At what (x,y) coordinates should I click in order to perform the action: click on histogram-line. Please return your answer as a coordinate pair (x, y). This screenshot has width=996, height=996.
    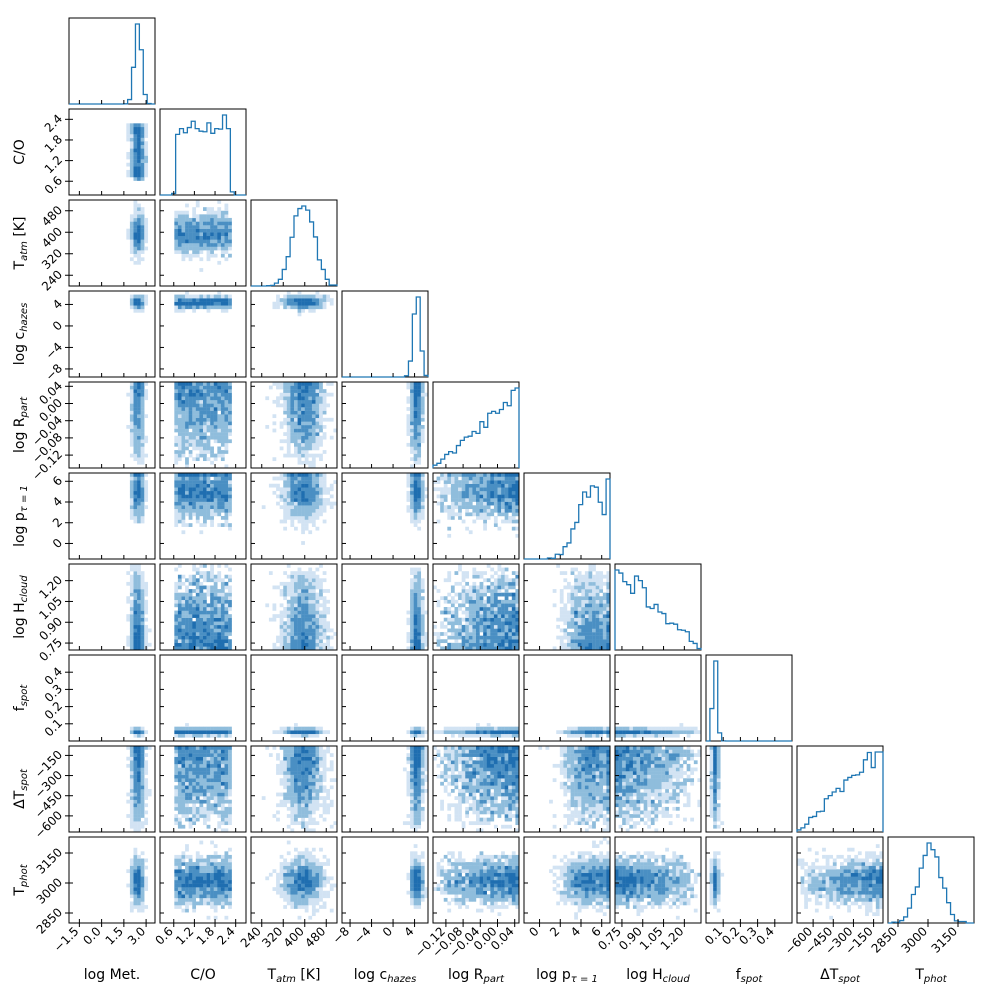
    Looking at the image, I should click on (840, 791).